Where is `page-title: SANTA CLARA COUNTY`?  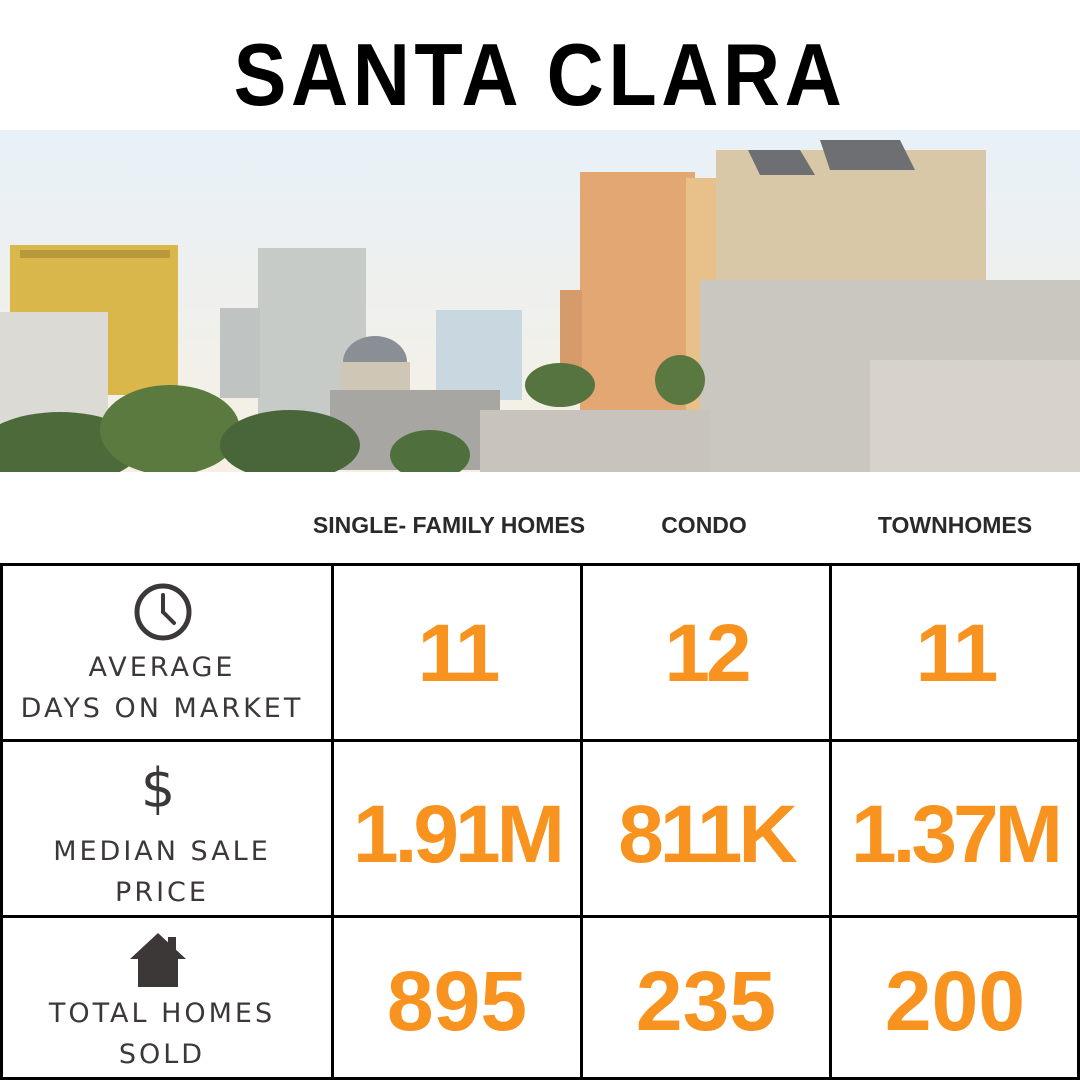
page-title: SANTA CLARA COUNTY is located at coordinates (540, 127).